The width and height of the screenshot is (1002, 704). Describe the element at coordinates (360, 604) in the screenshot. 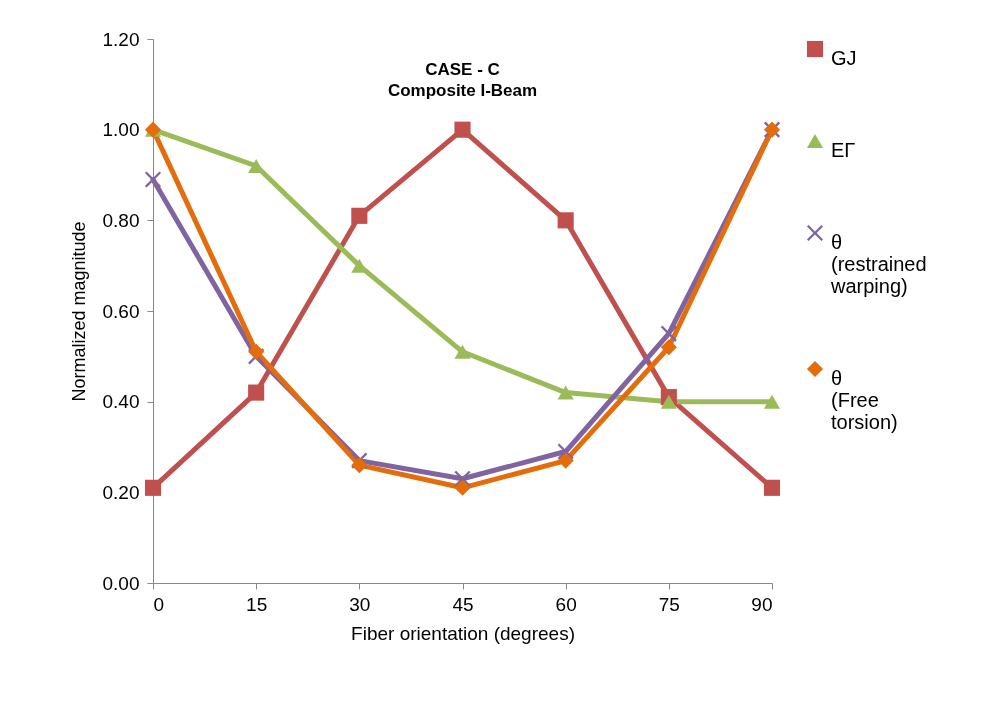

I see `x-tick-label: 30` at that location.